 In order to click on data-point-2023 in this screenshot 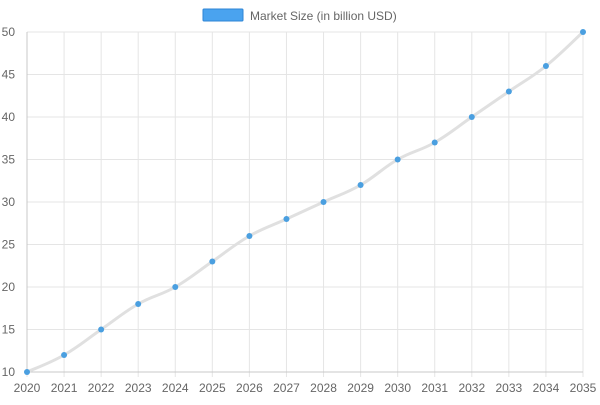, I will do `click(138, 304)`.